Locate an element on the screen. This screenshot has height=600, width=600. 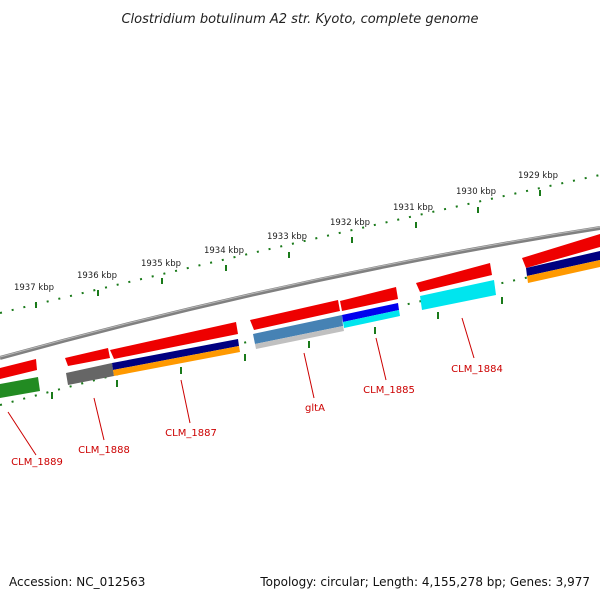
gene-label: CLM_1889 is located at coordinates (37, 462).